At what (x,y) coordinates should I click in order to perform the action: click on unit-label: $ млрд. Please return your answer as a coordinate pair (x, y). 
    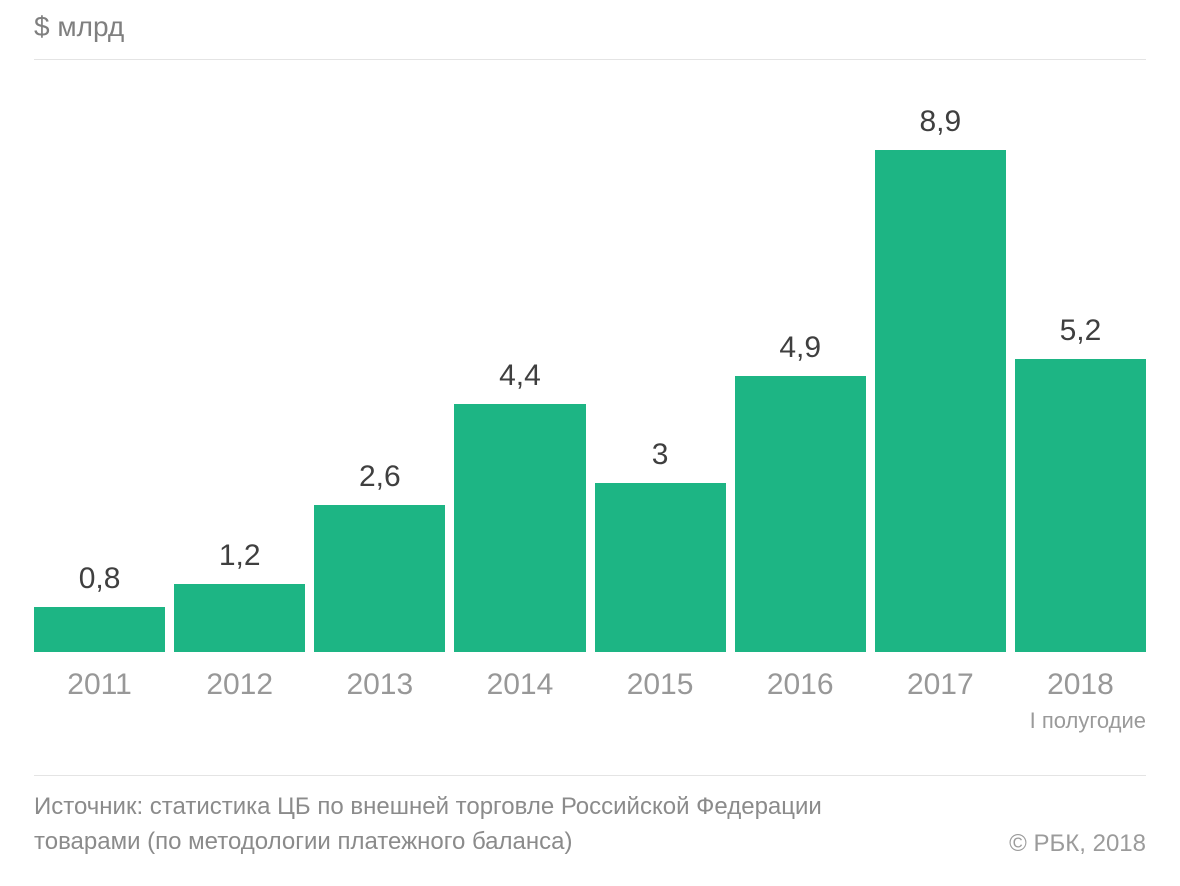
    Looking at the image, I should click on (79, 26).